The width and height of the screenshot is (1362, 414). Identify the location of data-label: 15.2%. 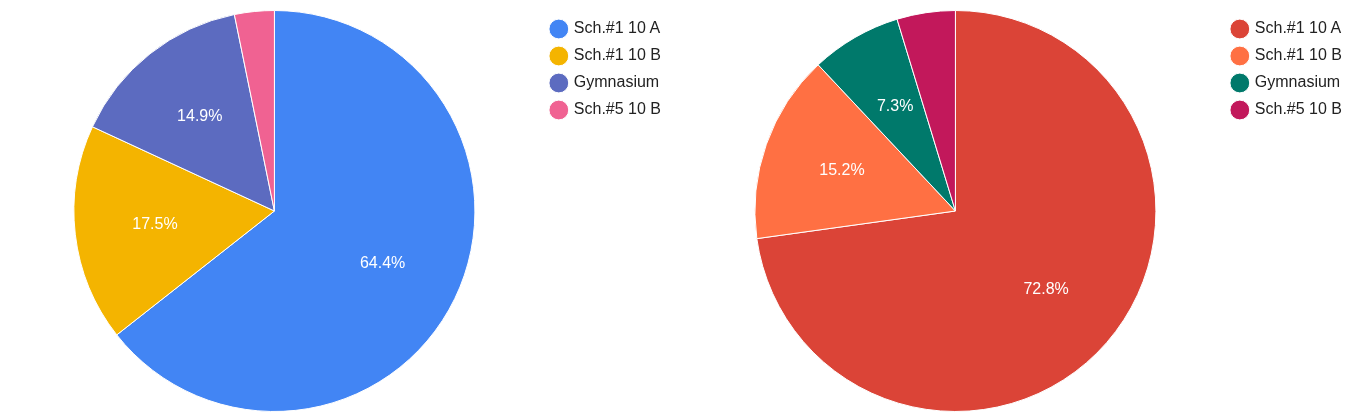
(842, 170).